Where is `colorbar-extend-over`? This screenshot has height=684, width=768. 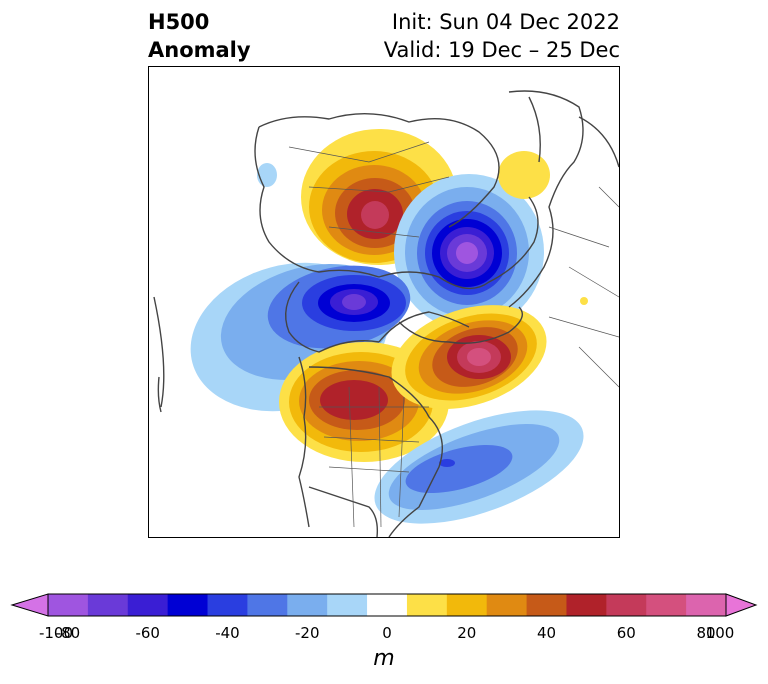
colorbar-extend-over is located at coordinates (741, 605).